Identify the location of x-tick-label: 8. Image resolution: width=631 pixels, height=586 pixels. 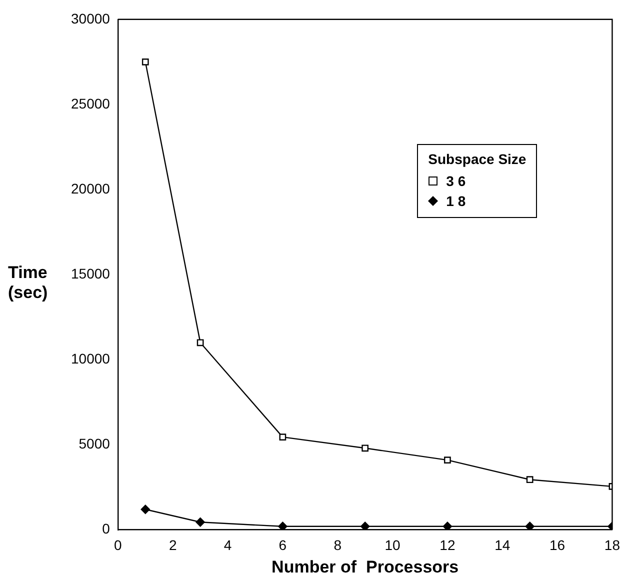
(338, 545).